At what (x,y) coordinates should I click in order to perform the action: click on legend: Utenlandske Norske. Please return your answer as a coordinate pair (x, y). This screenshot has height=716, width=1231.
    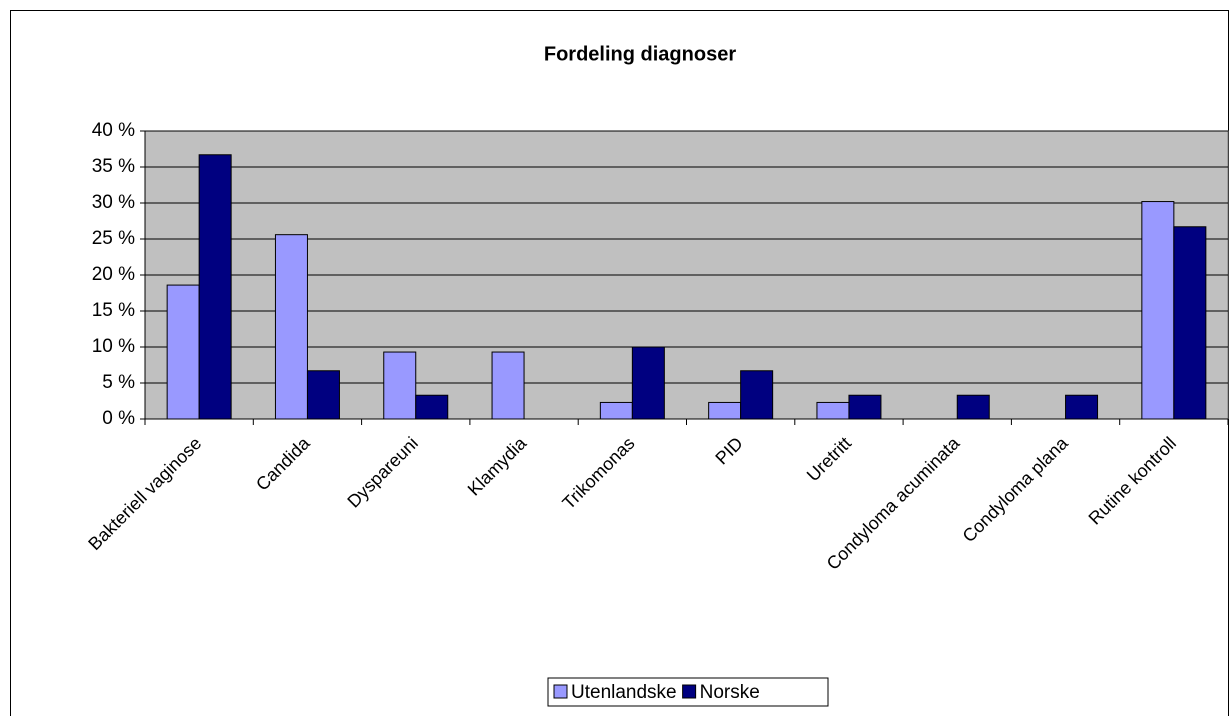
    Looking at the image, I should click on (688, 692).